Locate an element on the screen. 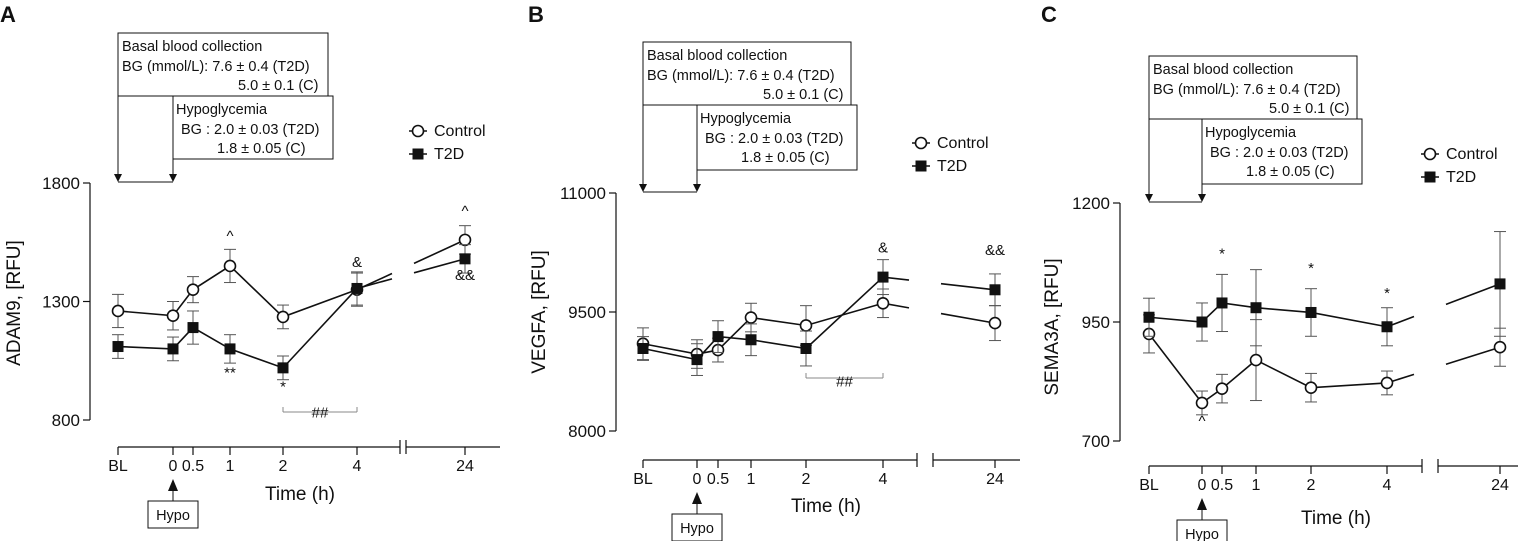 The image size is (1518, 541). series-t2d is located at coordinates (1324, 289).